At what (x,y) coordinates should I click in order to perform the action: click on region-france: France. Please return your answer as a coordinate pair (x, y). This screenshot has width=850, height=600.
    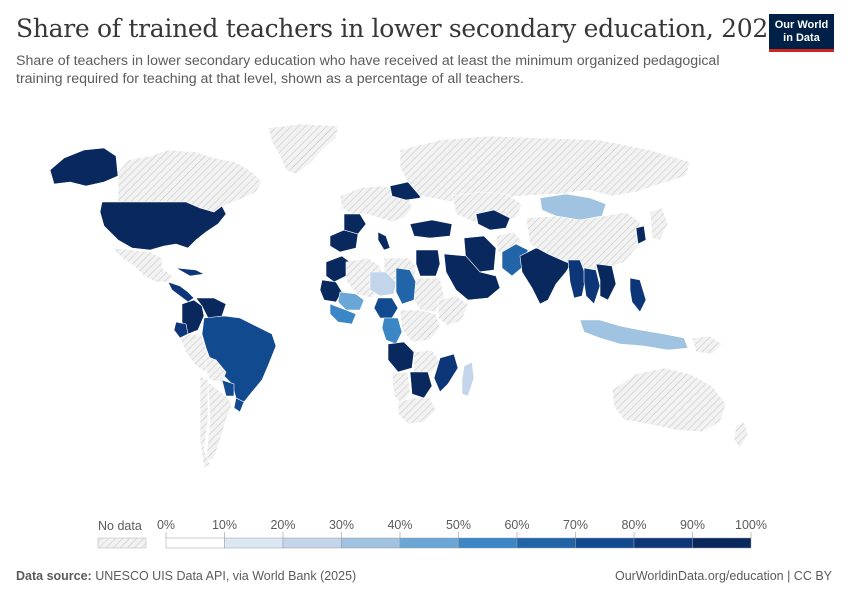
    Looking at the image, I should click on (355, 224).